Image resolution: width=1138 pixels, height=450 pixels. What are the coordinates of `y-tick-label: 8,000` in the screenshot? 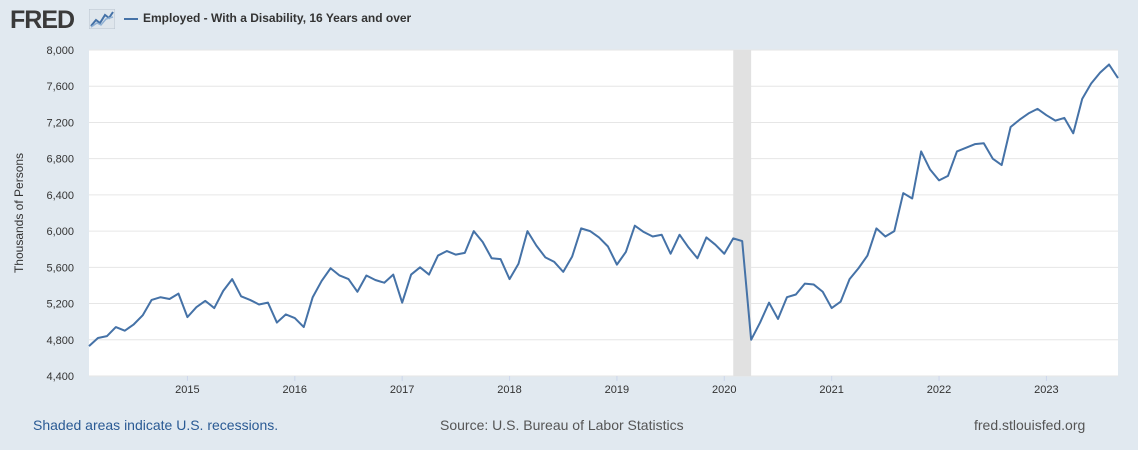 It's located at (60, 51).